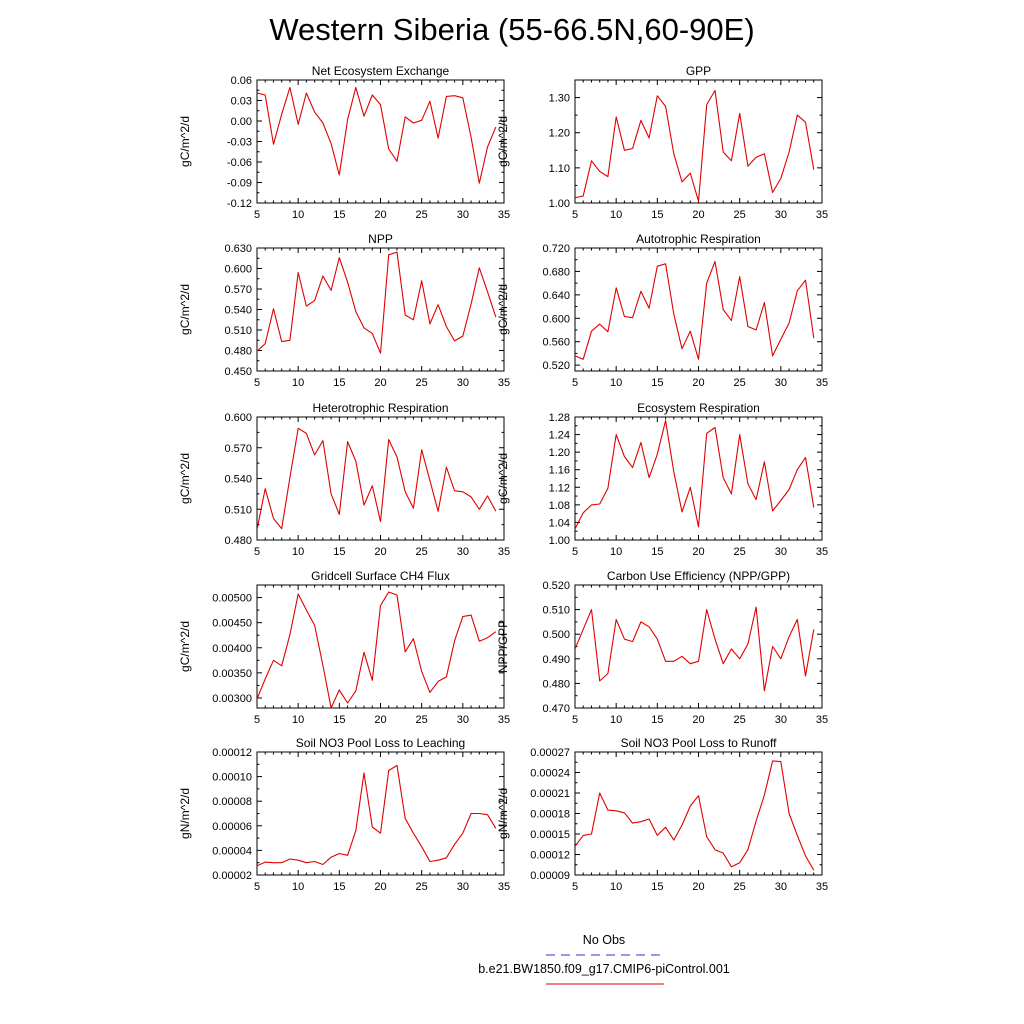 The height and width of the screenshot is (1024, 1024). Describe the element at coordinates (185, 309) in the screenshot. I see `chart-npp-ylabel: gC/m^2/d` at that location.